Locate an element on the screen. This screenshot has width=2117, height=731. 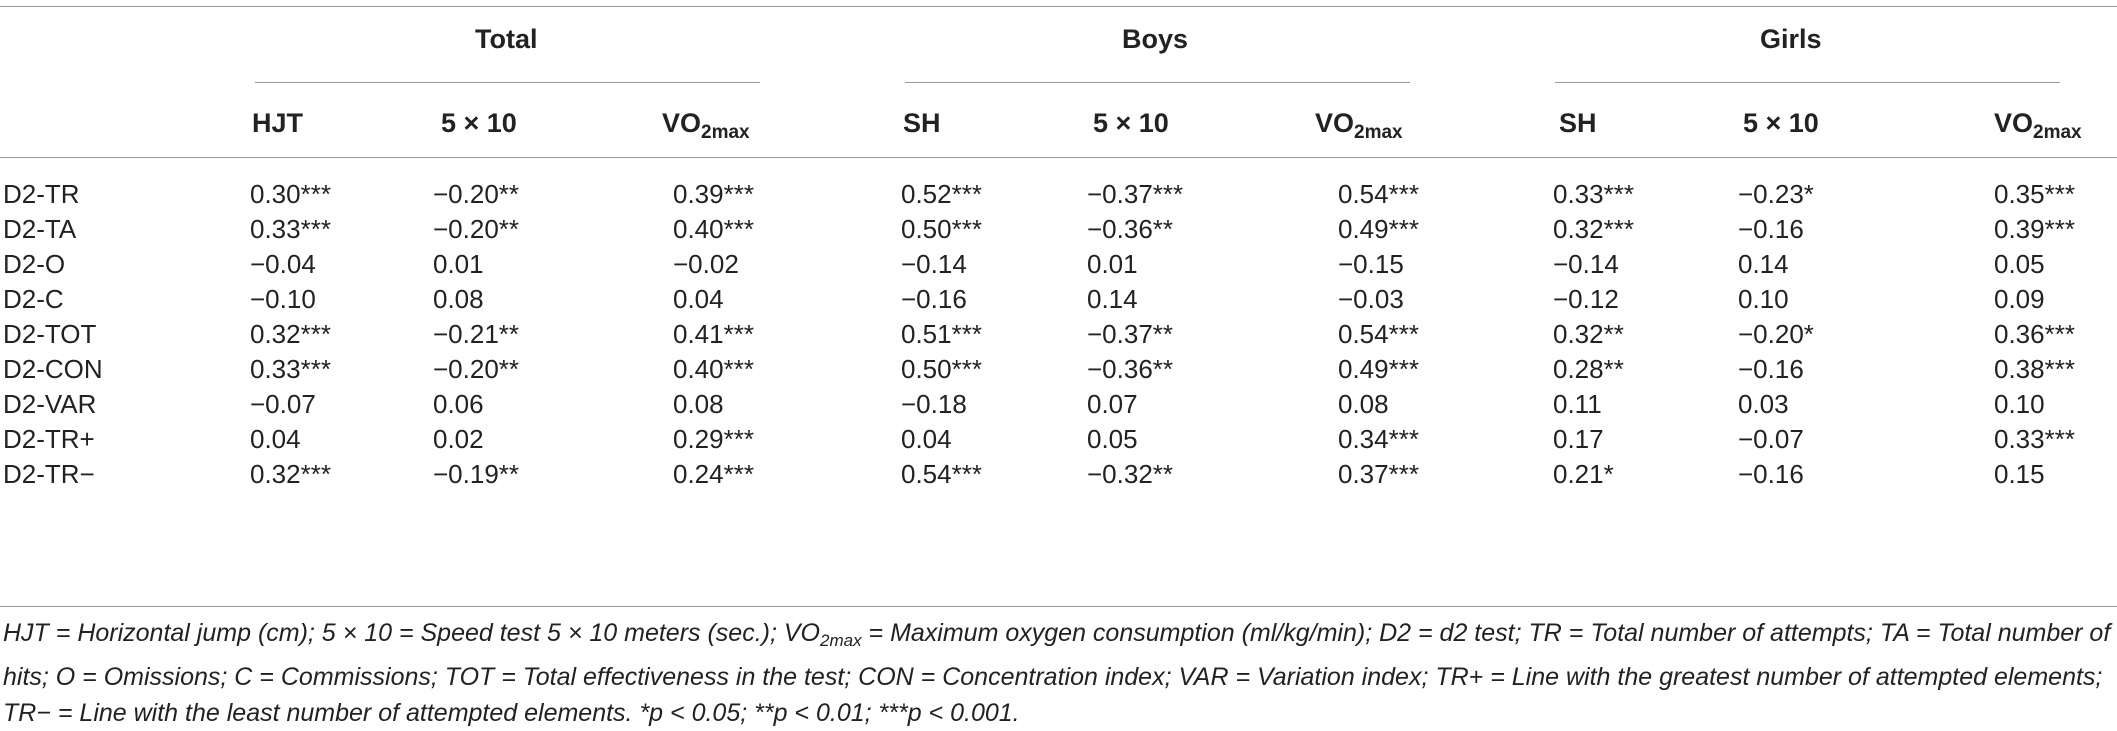
header-bottom-rule is located at coordinates (1058, 157).